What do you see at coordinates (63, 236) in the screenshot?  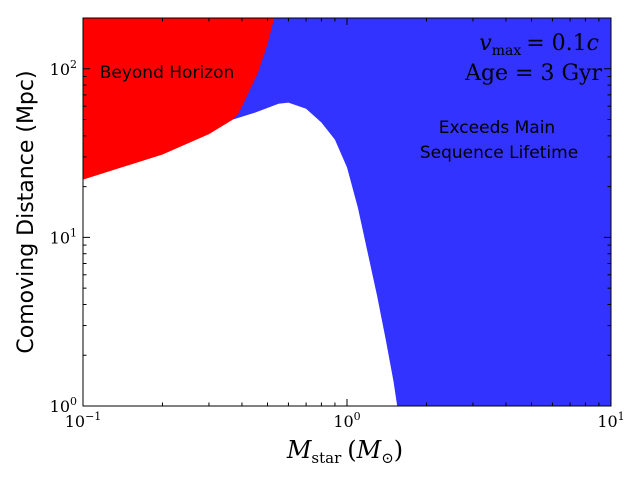 I see `y-tick-label: 10¹` at bounding box center [63, 236].